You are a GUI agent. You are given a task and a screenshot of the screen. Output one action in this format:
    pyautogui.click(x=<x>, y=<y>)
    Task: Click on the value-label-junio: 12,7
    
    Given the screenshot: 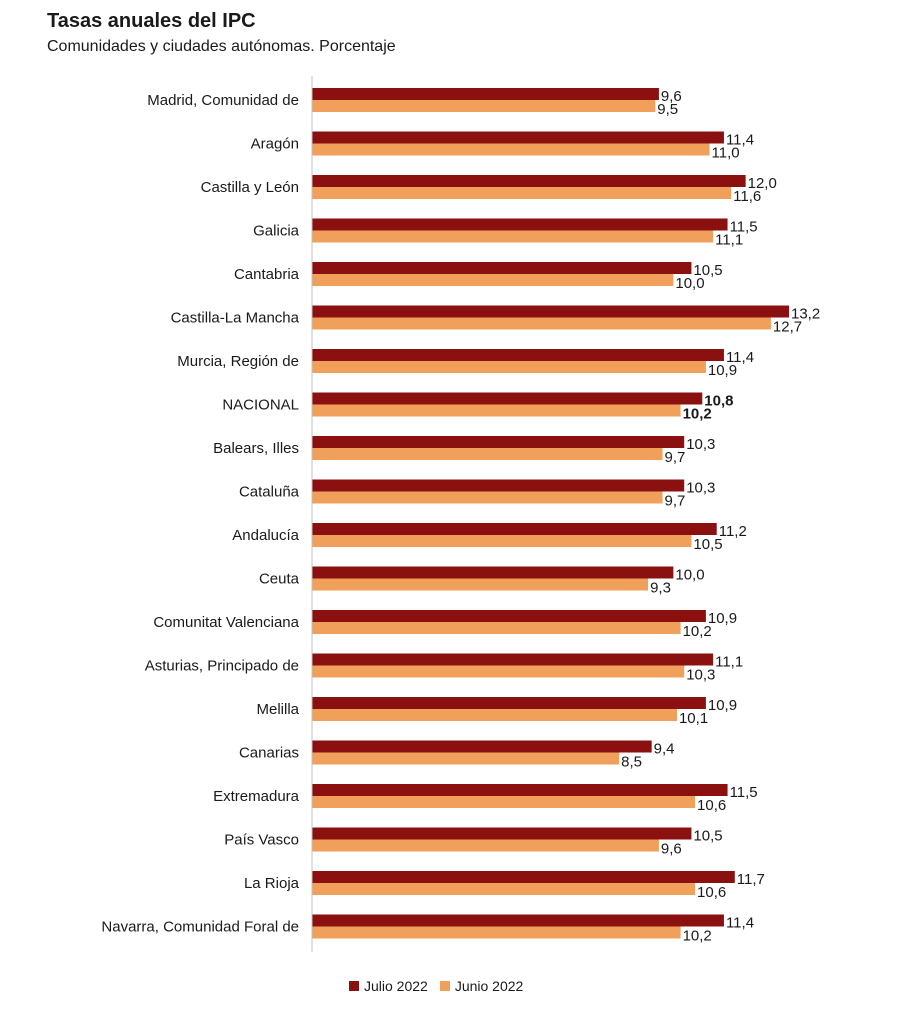 What is the action you would take?
    pyautogui.click(x=787, y=327)
    